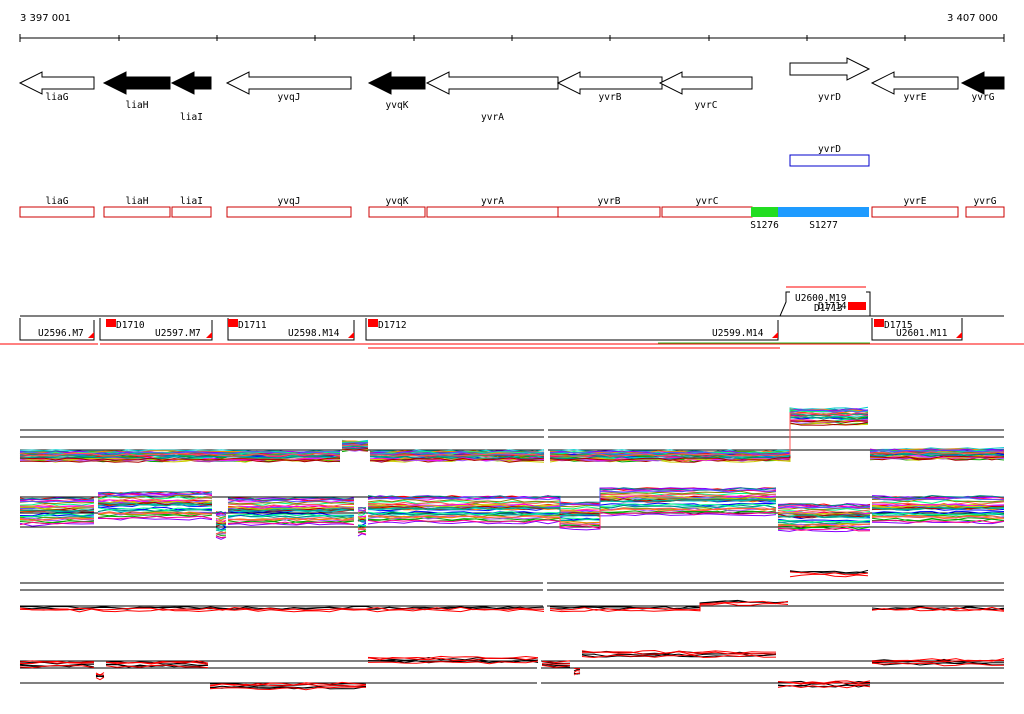 Image resolution: width=1024 pixels, height=714 pixels. I want to click on gene-arrow-liaH, so click(136, 83).